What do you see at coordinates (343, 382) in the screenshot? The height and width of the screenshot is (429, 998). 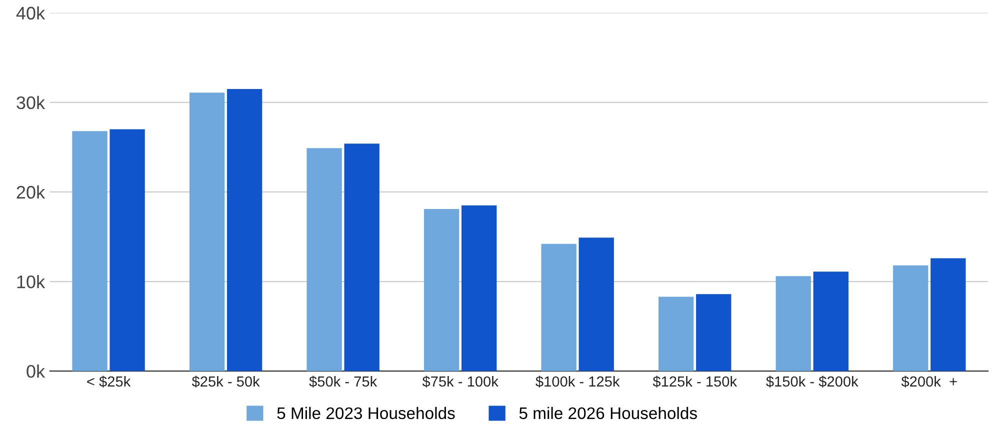 I see `x-tick-label: $50k - 75k` at bounding box center [343, 382].